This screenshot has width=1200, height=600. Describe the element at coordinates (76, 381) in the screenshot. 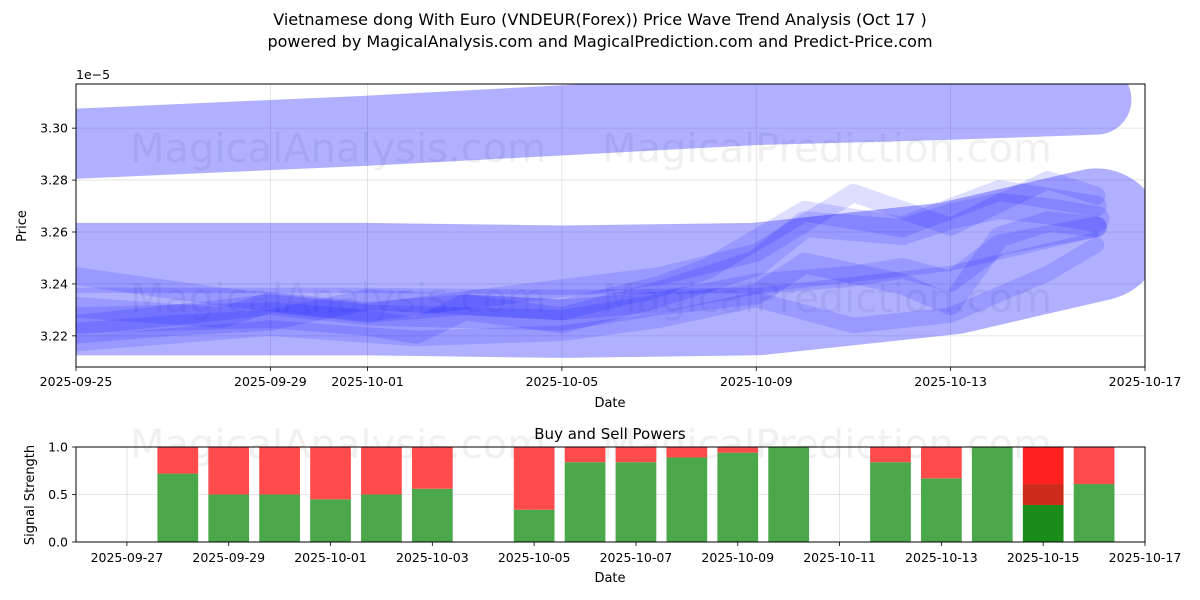

I see `top-x-tick-label: 2025-09-25` at that location.